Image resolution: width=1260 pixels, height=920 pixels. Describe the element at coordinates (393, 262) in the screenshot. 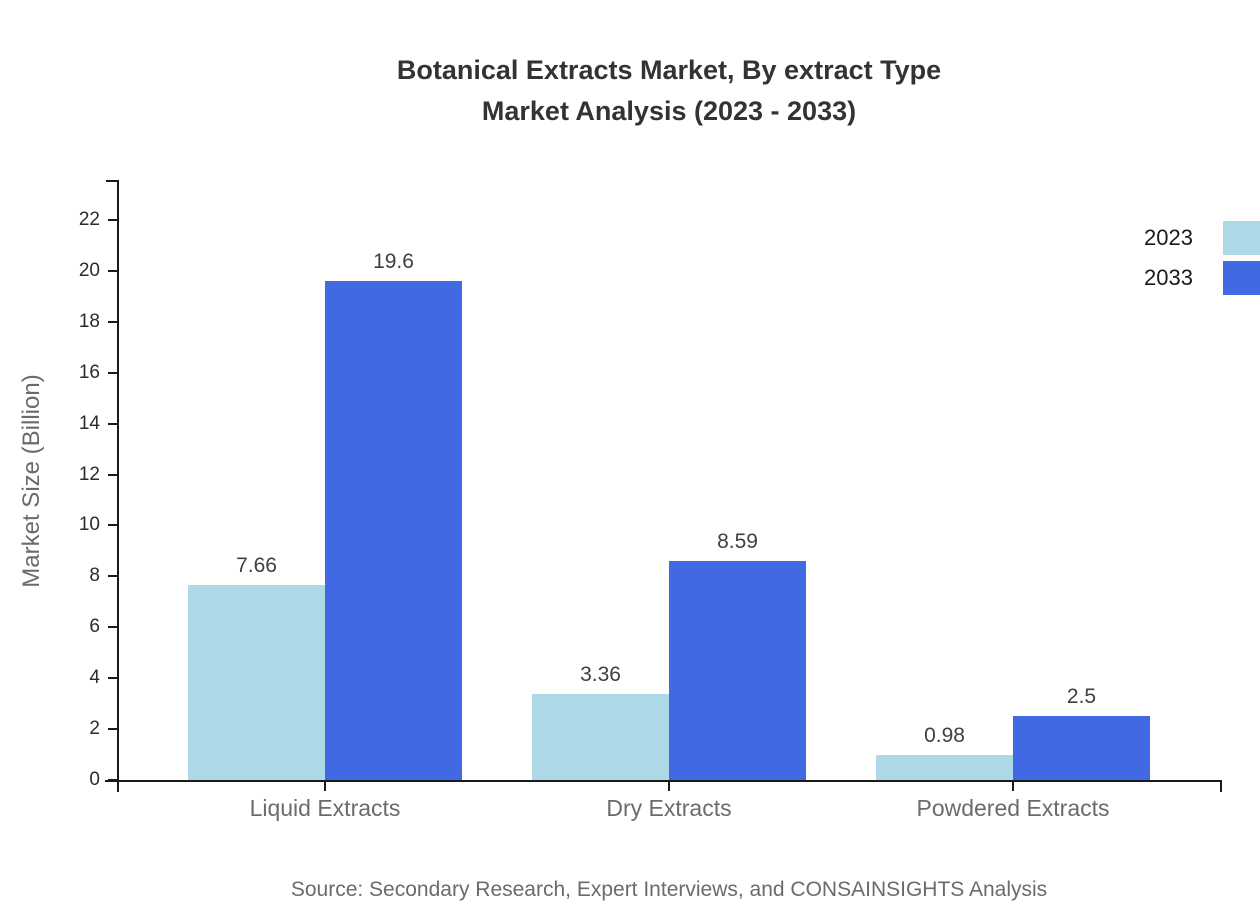

I see `bar-value-label: 19.6` at that location.